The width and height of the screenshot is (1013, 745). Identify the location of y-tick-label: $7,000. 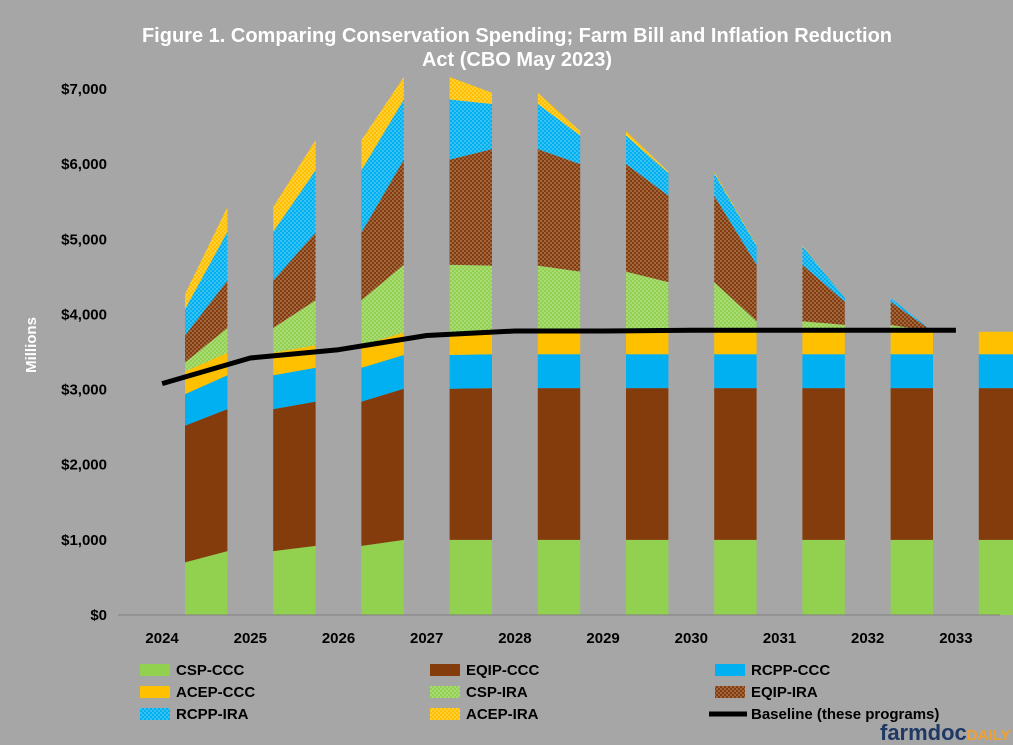
(84, 89).